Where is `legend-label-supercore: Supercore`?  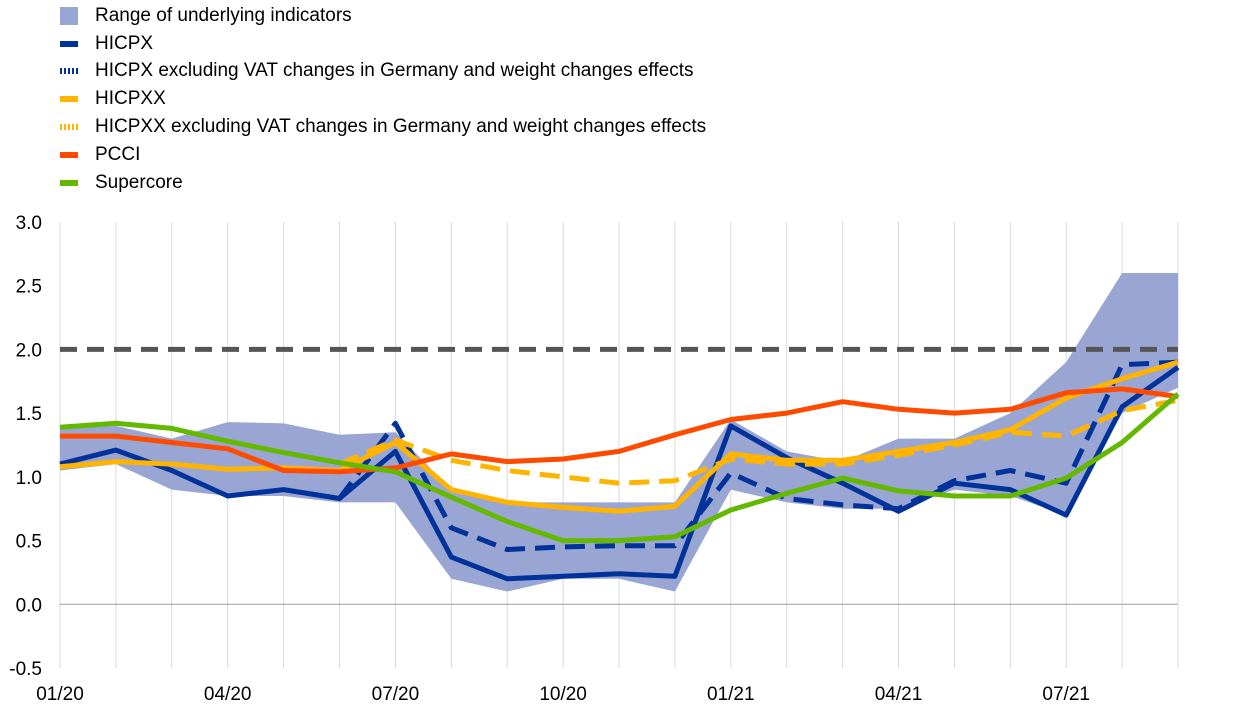 legend-label-supercore: Supercore is located at coordinates (139, 182).